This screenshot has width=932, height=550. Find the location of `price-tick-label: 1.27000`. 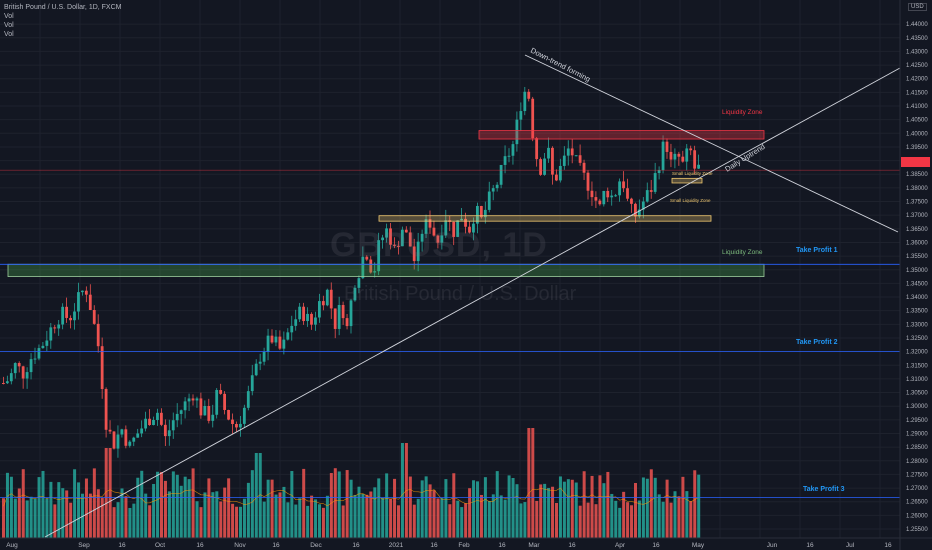

price-tick-label: 1.27000 is located at coordinates (917, 489).